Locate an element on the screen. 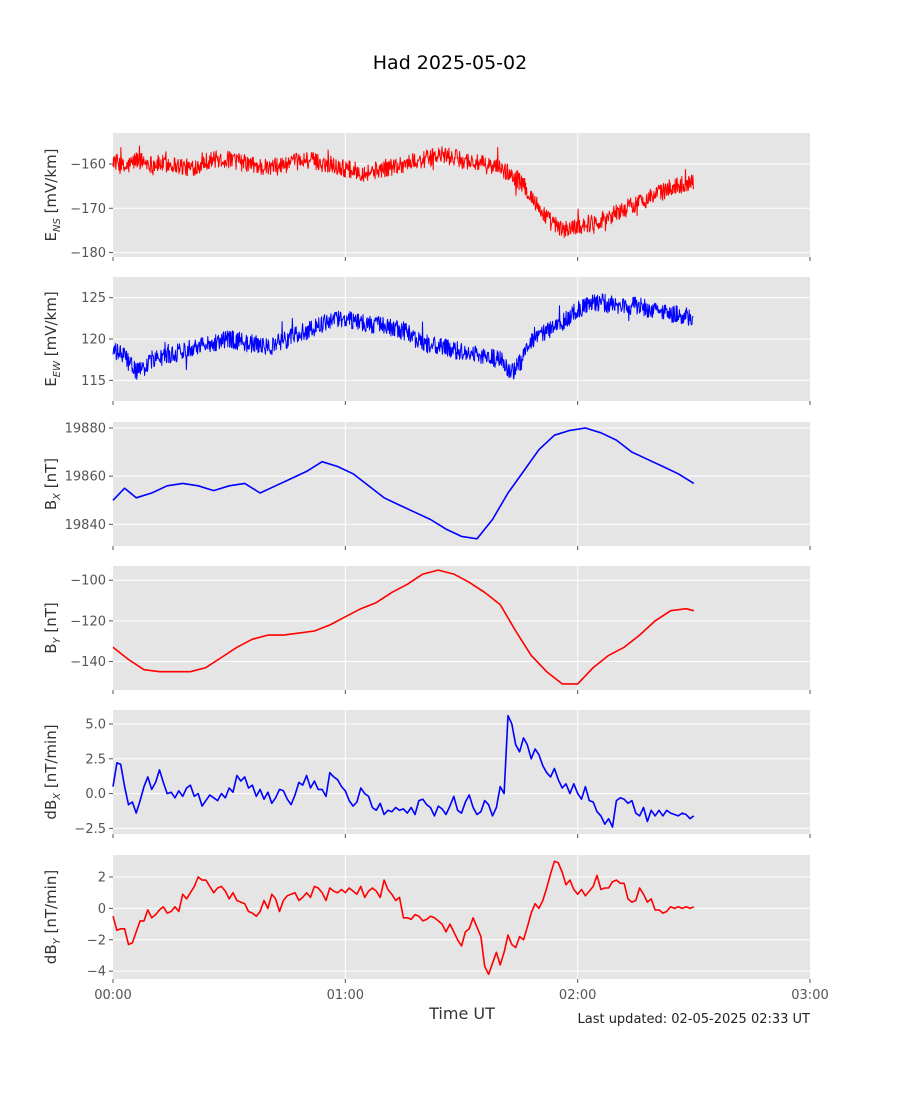 This screenshot has width=900, height=1100. panel-2: 115 120 125 EEW [mV/km] is located at coordinates (426, 341).